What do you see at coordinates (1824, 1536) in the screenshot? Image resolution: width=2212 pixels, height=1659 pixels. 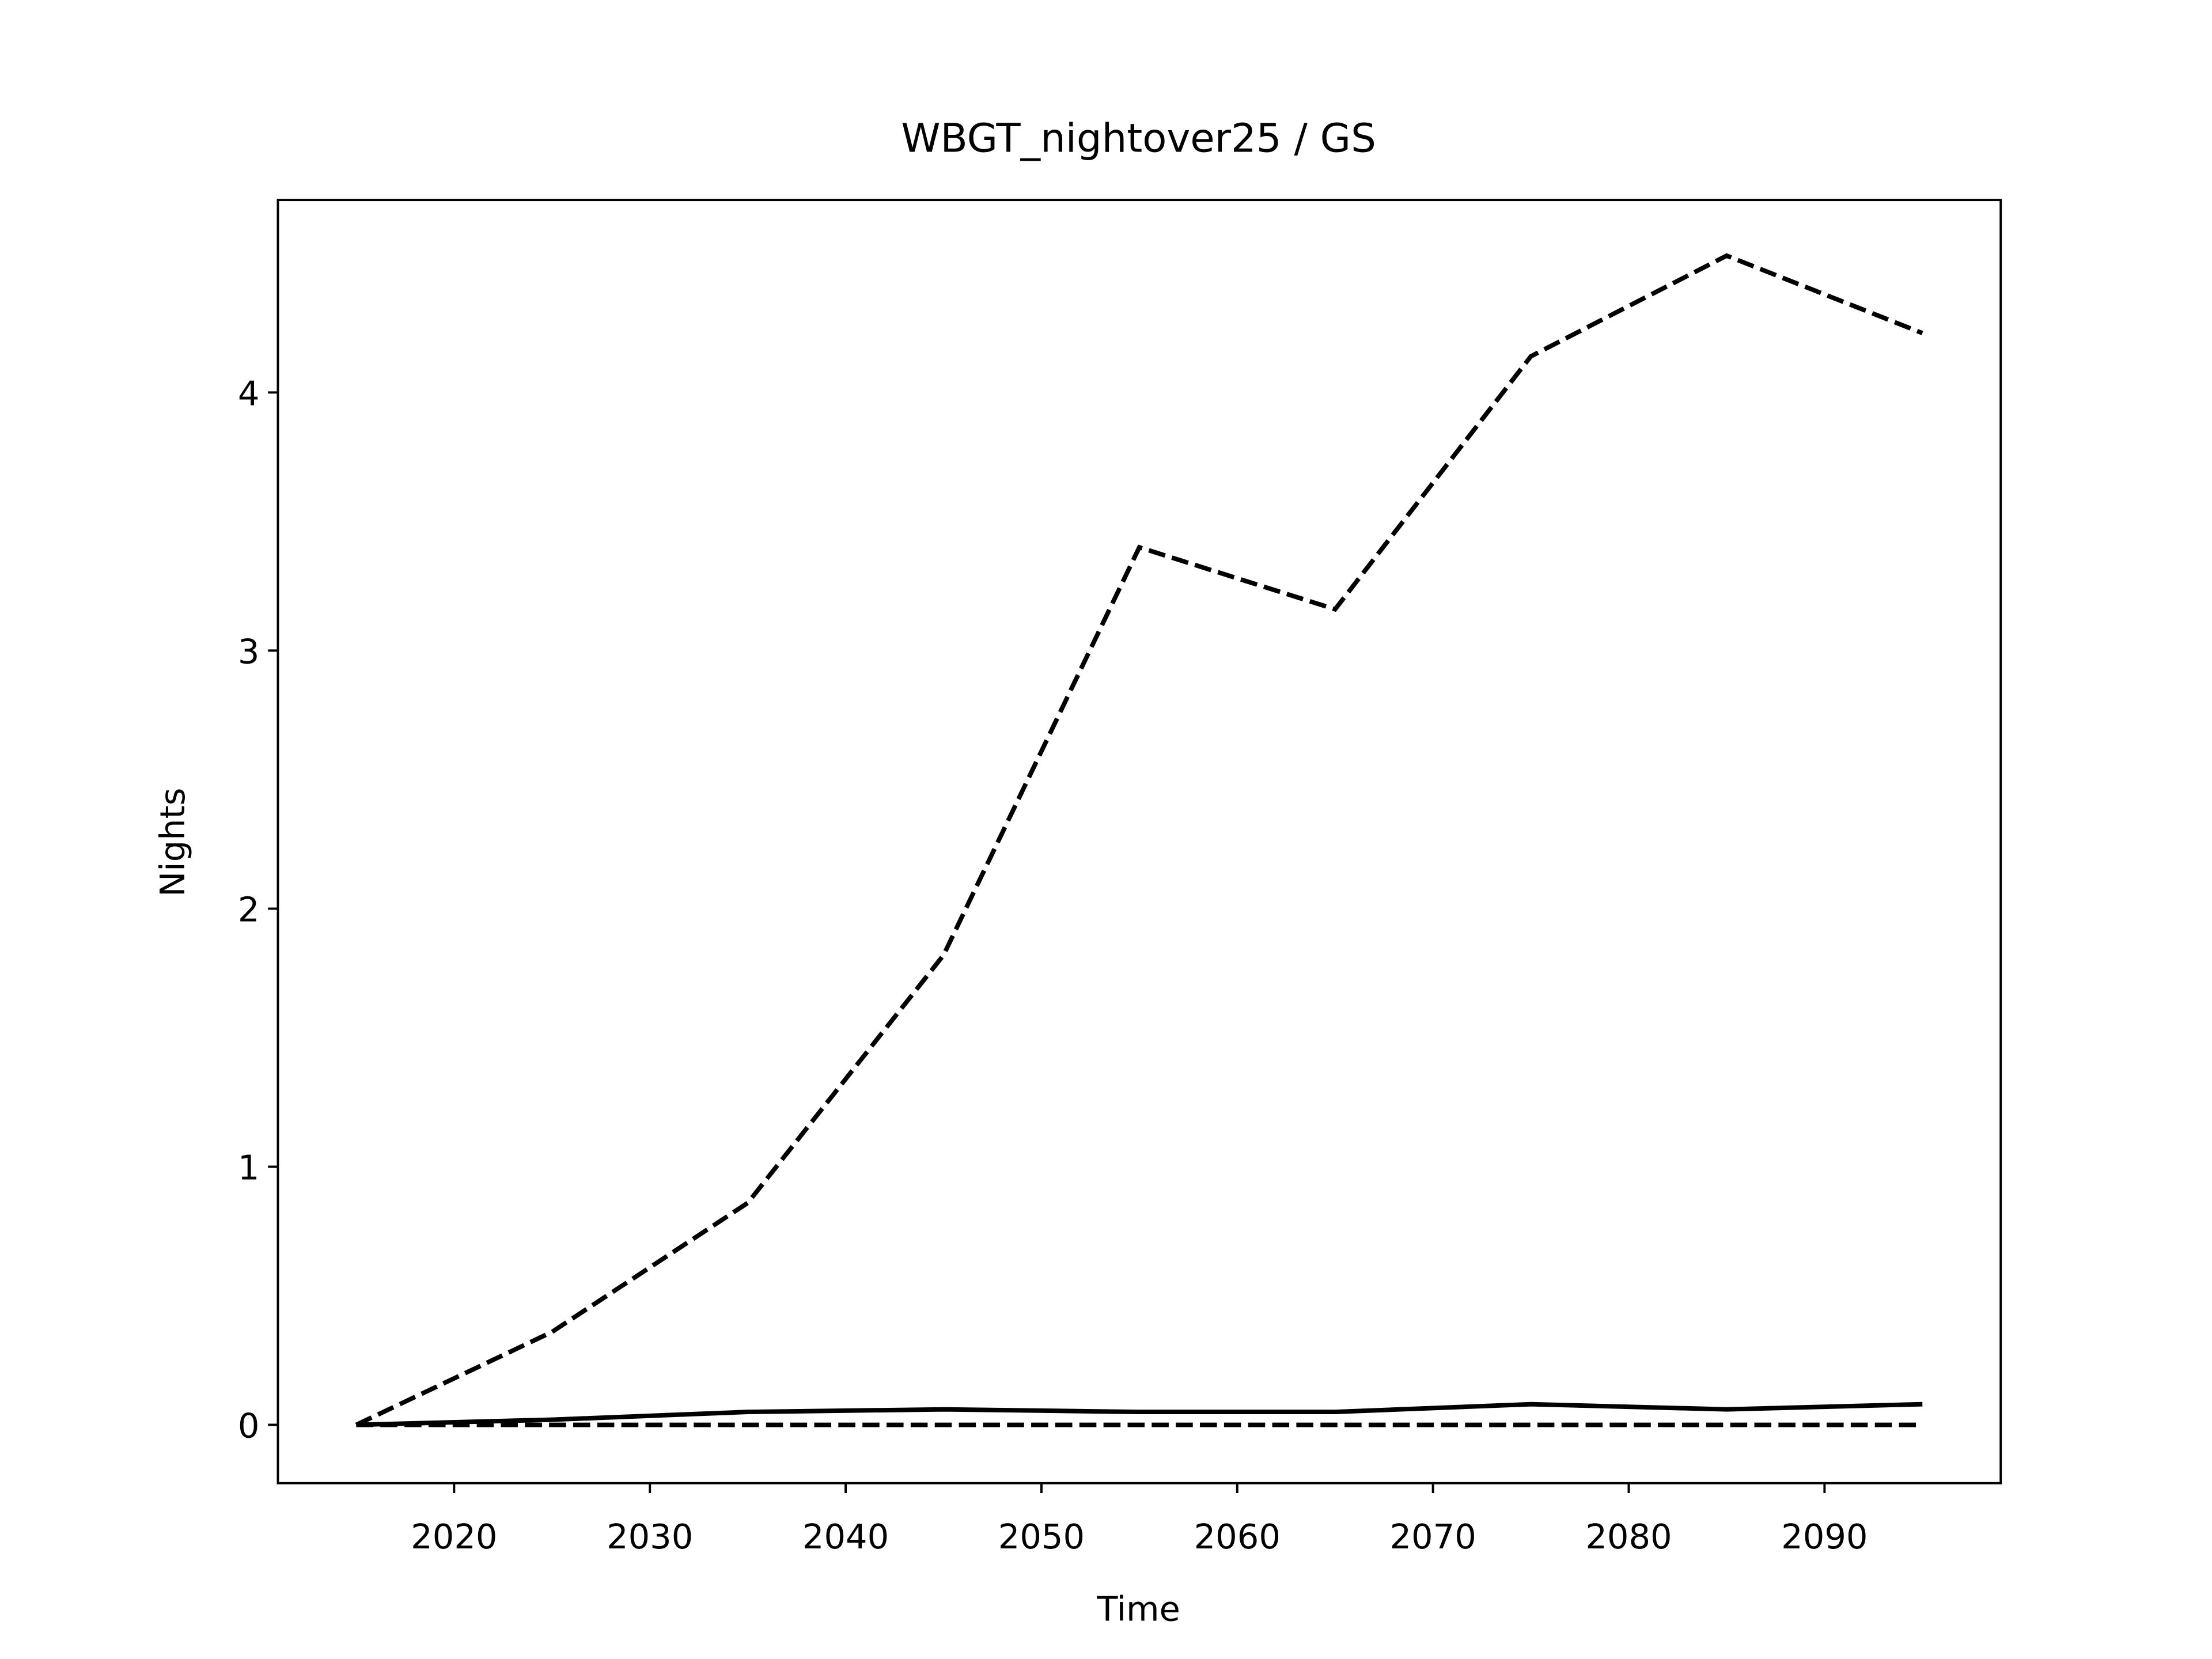 I see `x-tick-label: 2090` at bounding box center [1824, 1536].